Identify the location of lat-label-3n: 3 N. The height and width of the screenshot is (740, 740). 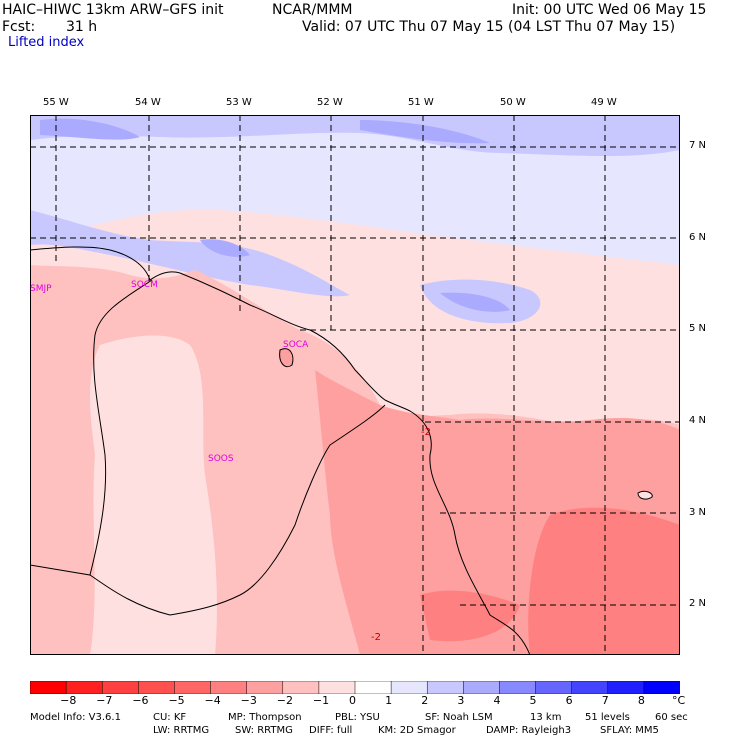
(698, 512).